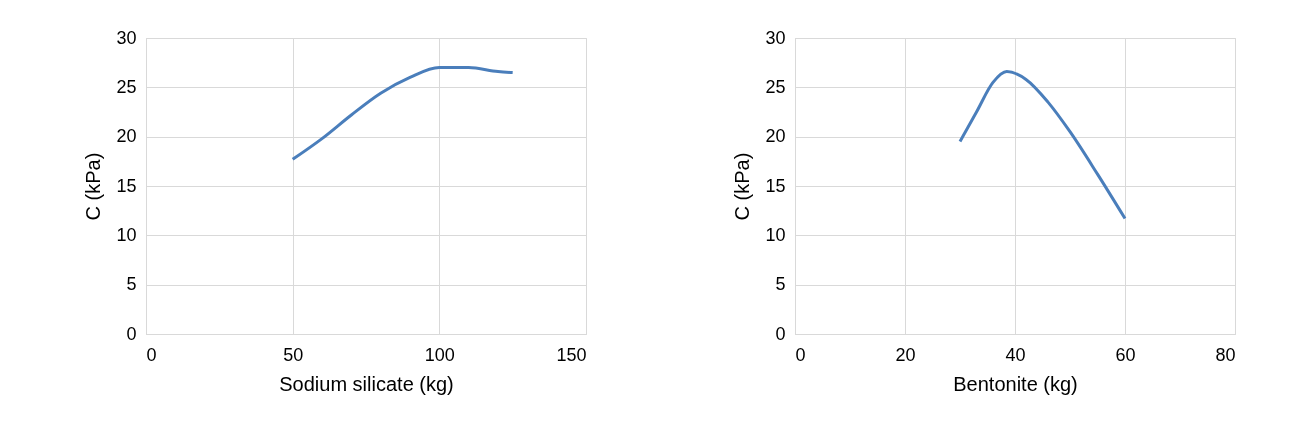 This screenshot has width=1298, height=438. Describe the element at coordinates (1125, 354) in the screenshot. I see `x-tick-label: 60` at that location.